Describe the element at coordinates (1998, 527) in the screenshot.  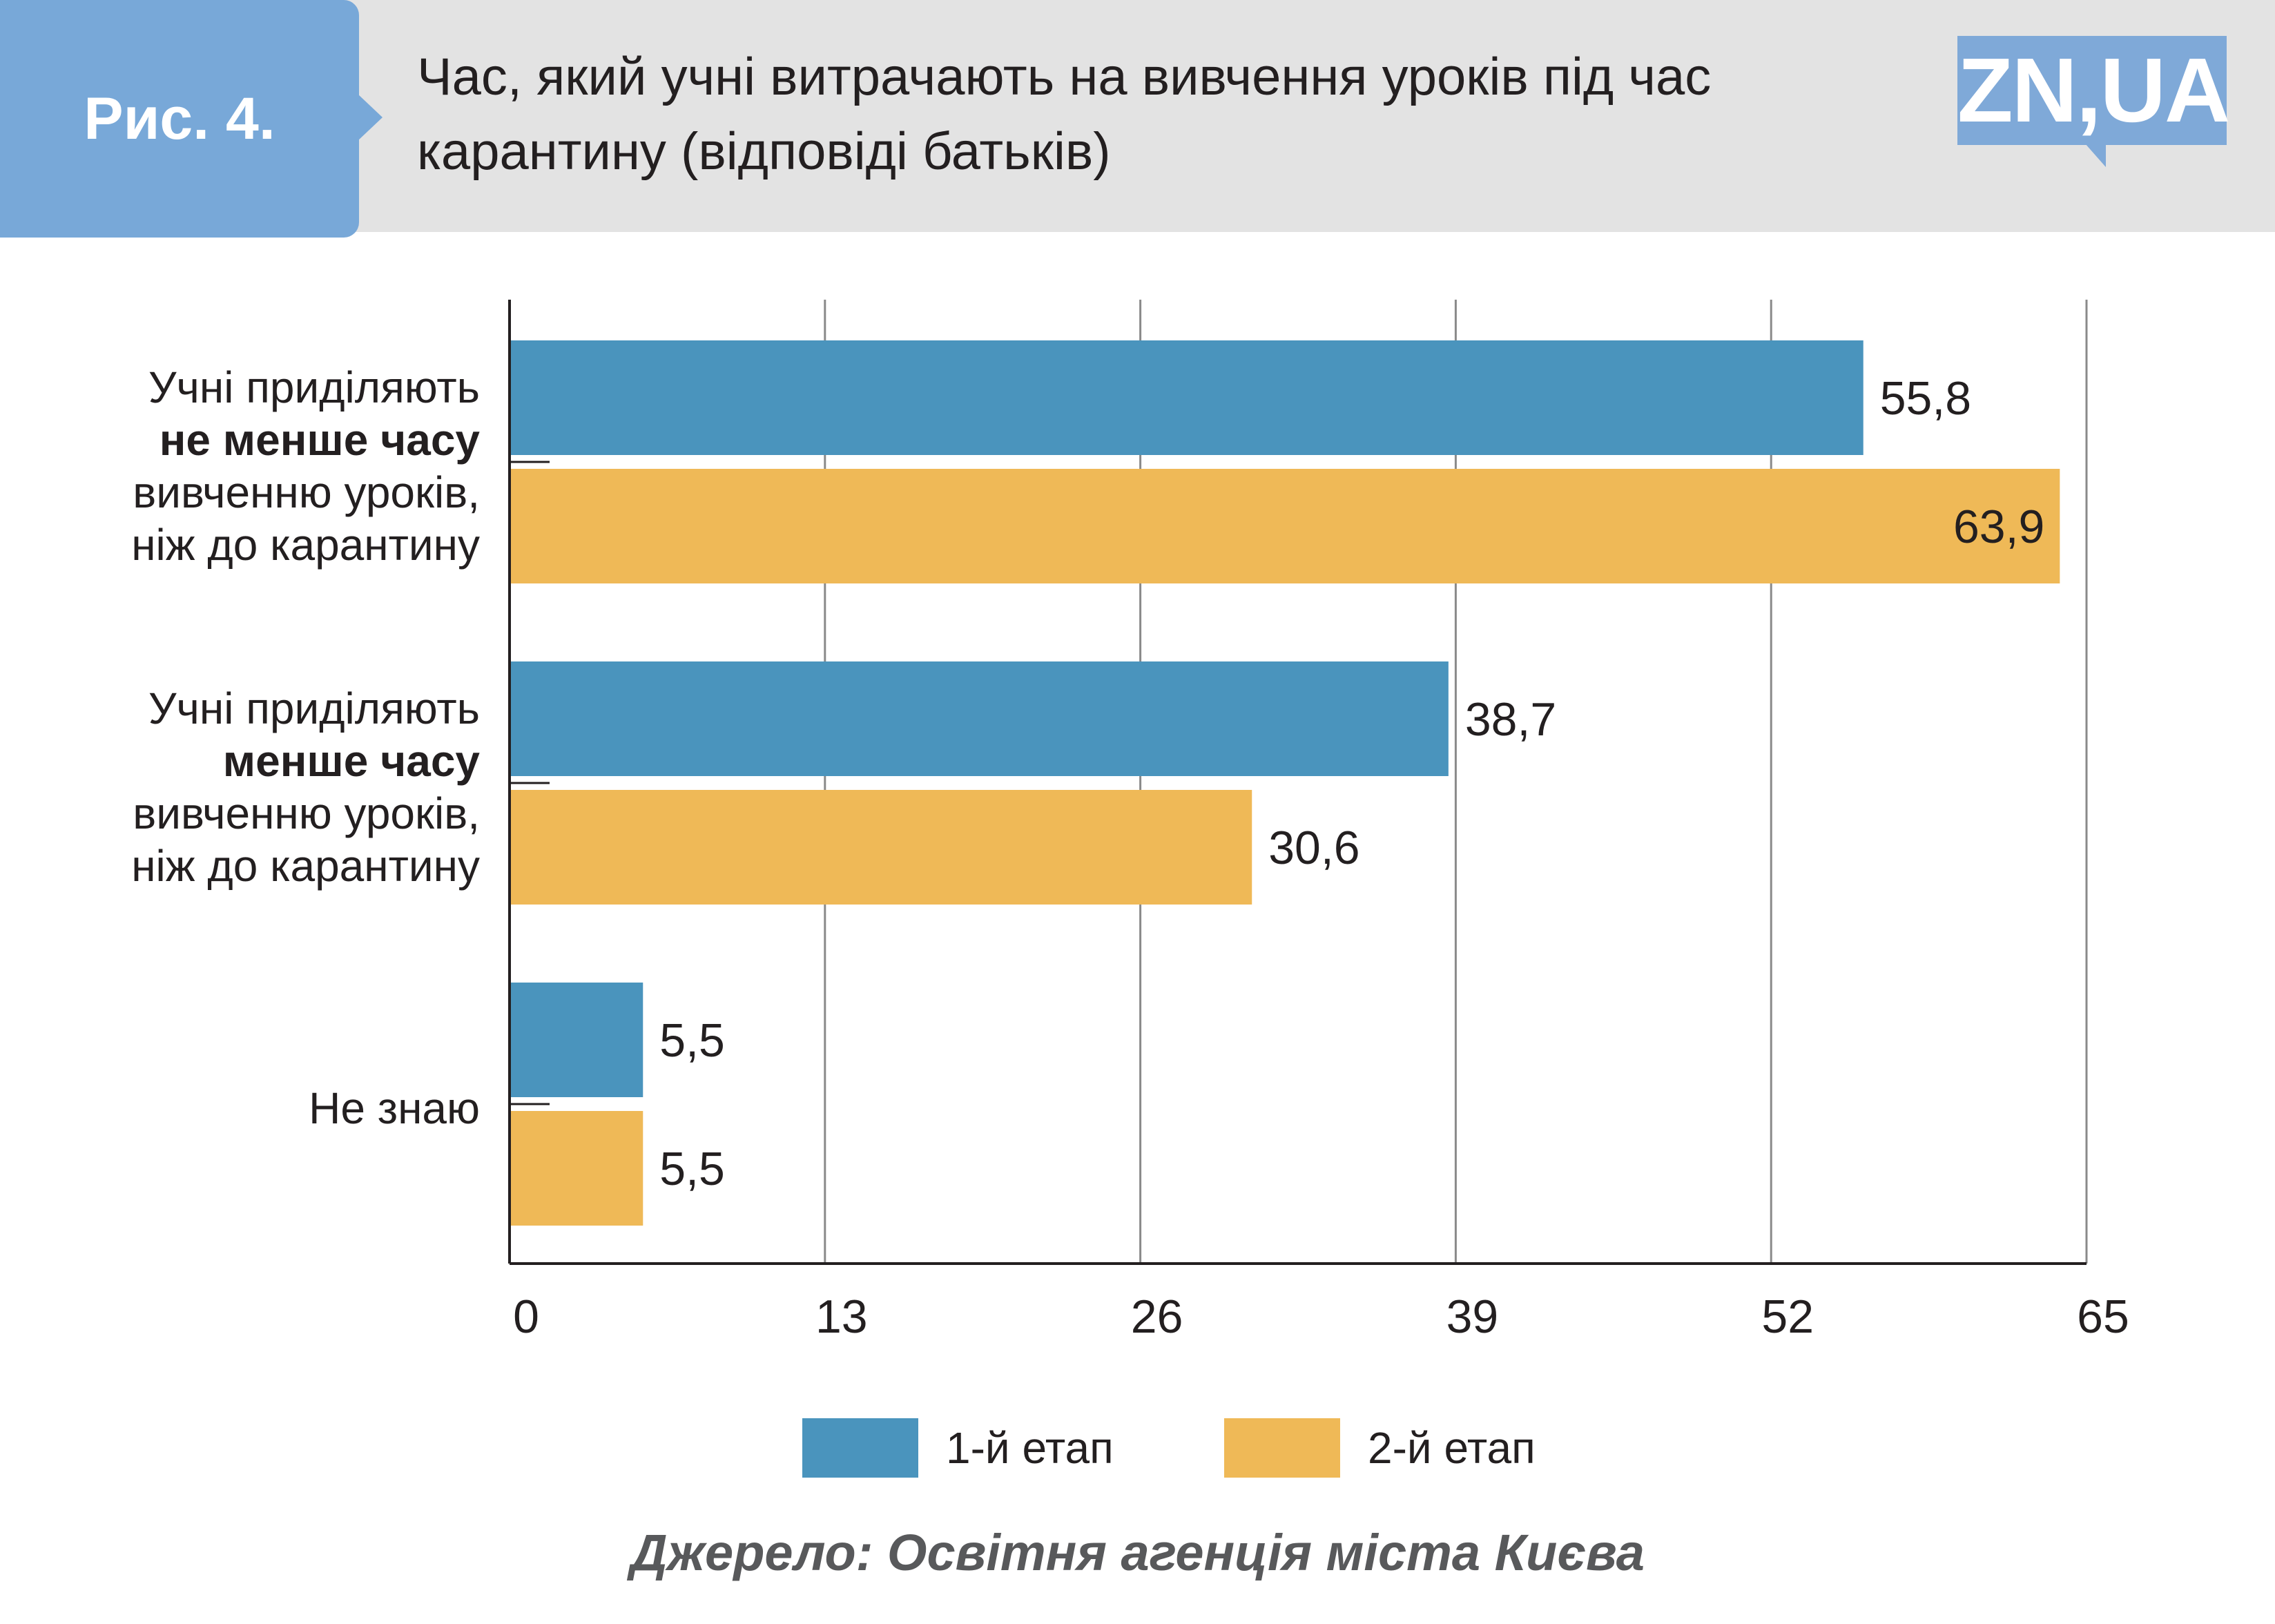
I see `data-label: 63,9` at that location.